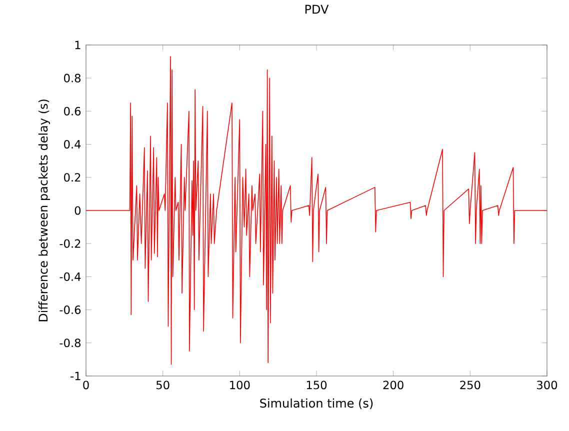  Describe the element at coordinates (77, 45) in the screenshot. I see `y-tick-label: 1` at that location.